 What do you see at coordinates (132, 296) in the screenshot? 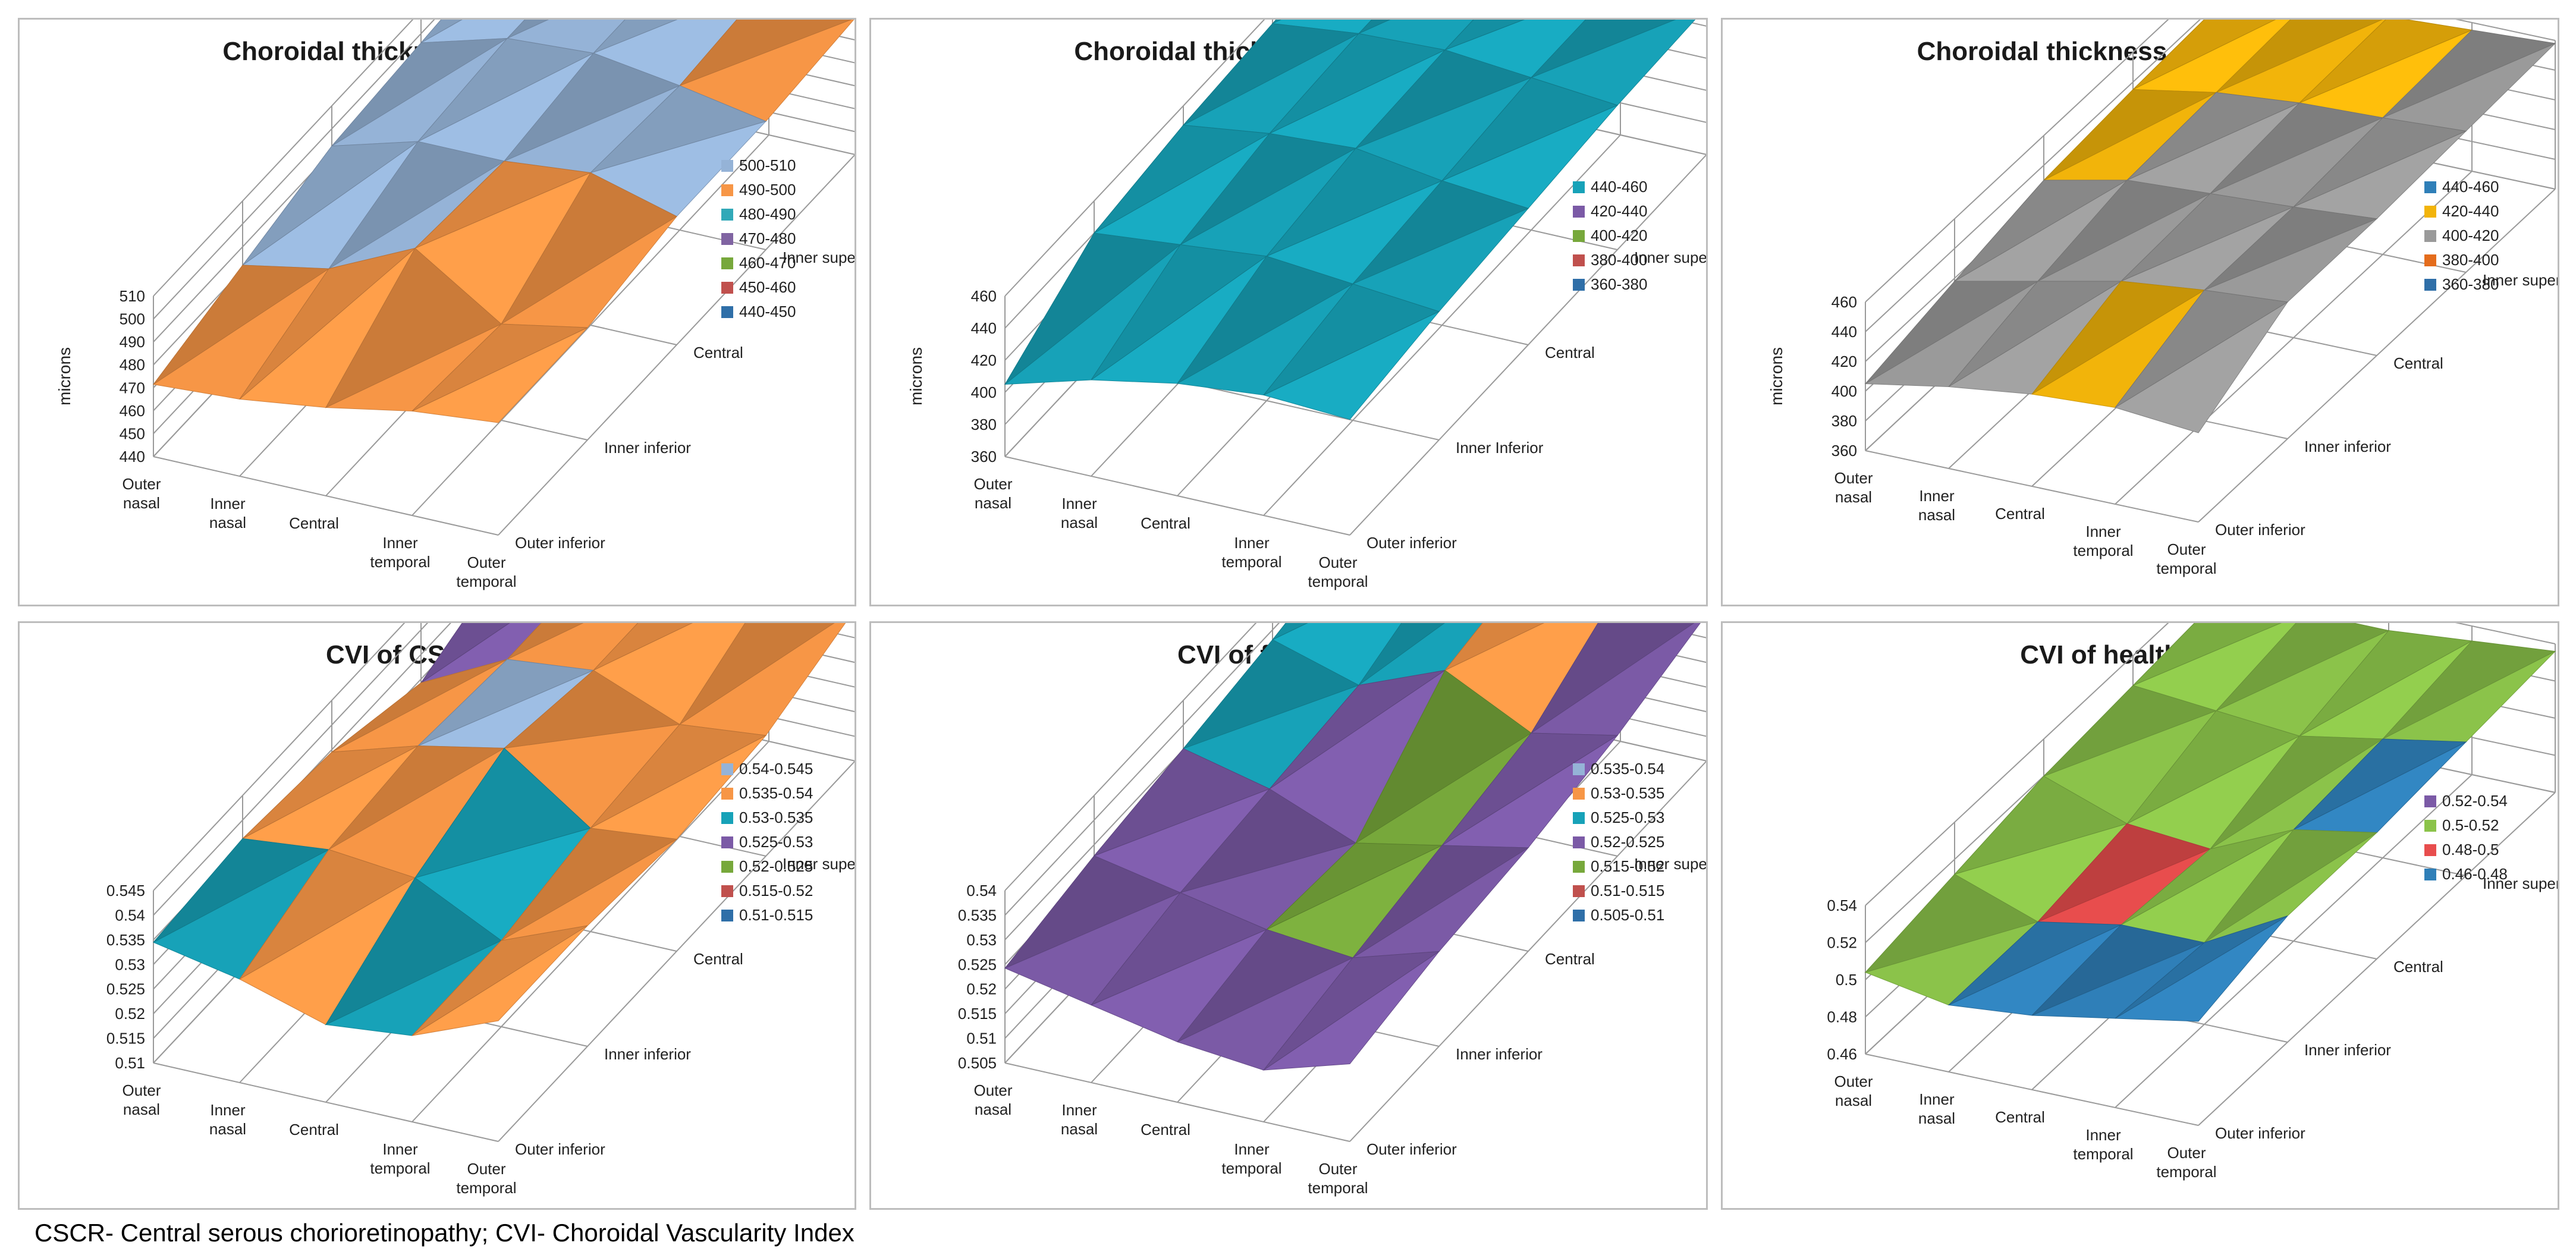
I see `z-tick-label: 510` at bounding box center [132, 296].